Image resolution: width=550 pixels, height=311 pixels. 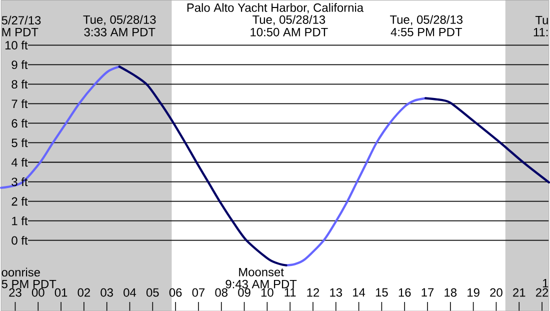 What do you see at coordinates (275, 8) in the screenshot?
I see `chart-title: Palo Alto Yacht Harbor, California` at bounding box center [275, 8].